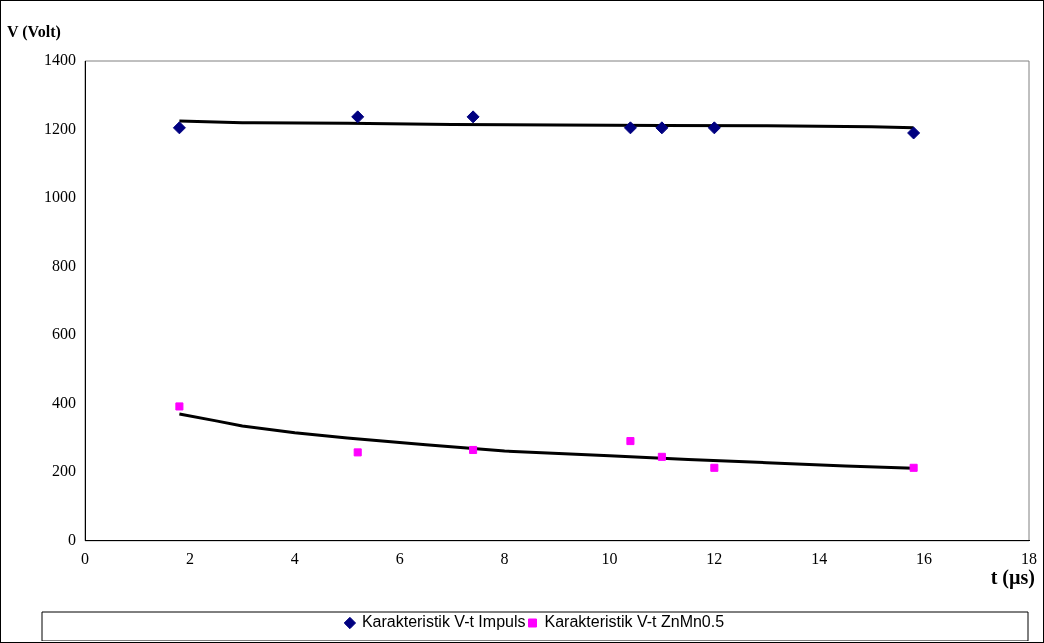 Image resolution: width=1044 pixels, height=643 pixels. What do you see at coordinates (1029, 558) in the screenshot?
I see `x-tick-label: 18` at bounding box center [1029, 558].